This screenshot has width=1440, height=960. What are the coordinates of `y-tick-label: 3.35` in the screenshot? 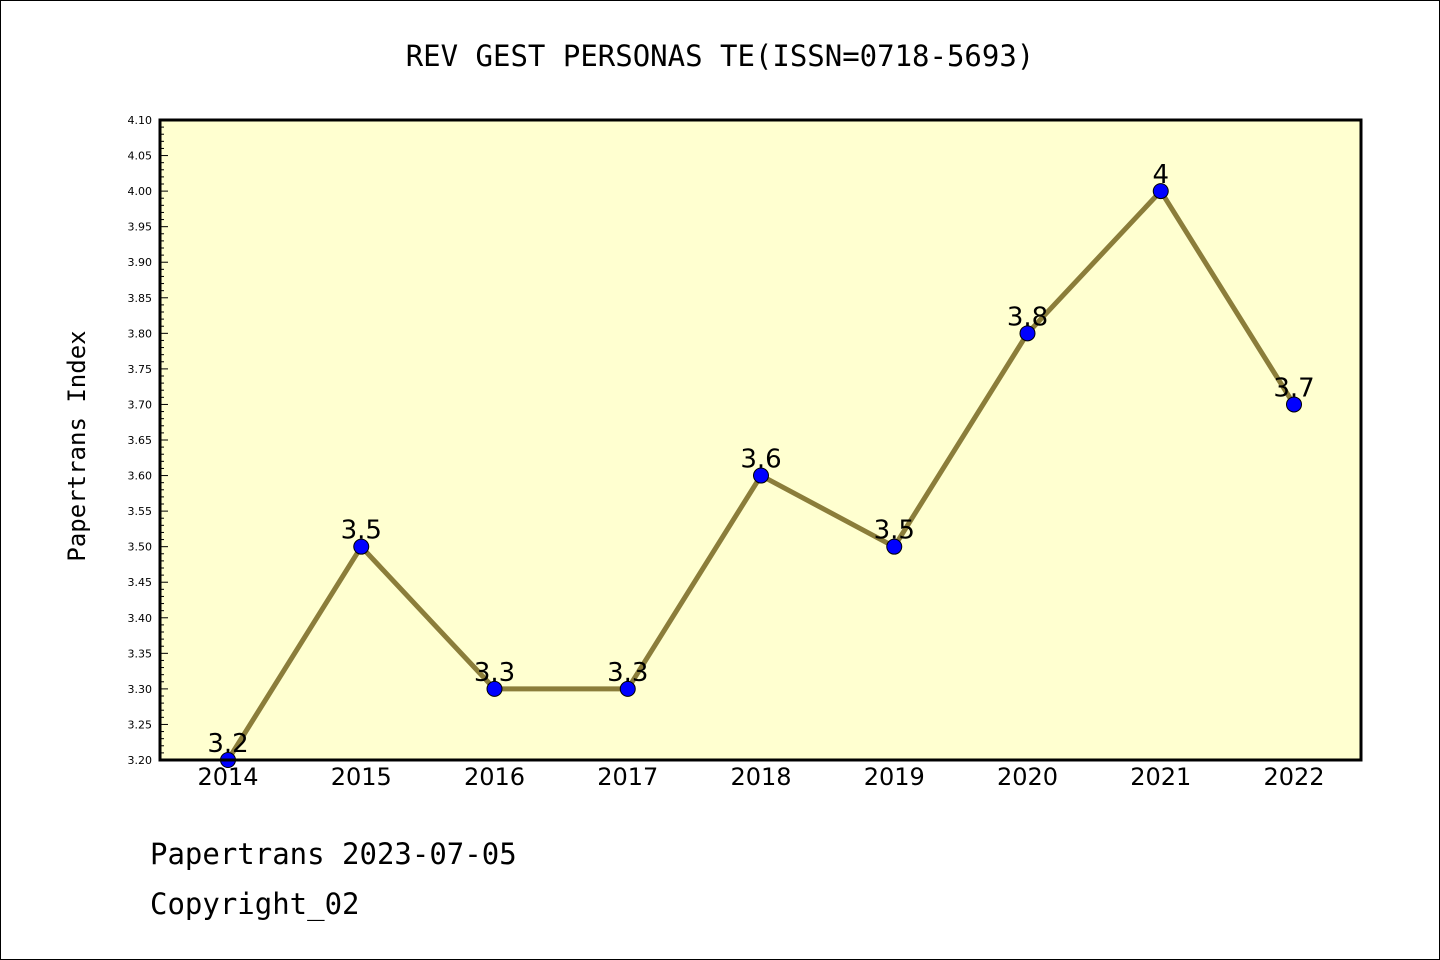 It's located at (140, 653).